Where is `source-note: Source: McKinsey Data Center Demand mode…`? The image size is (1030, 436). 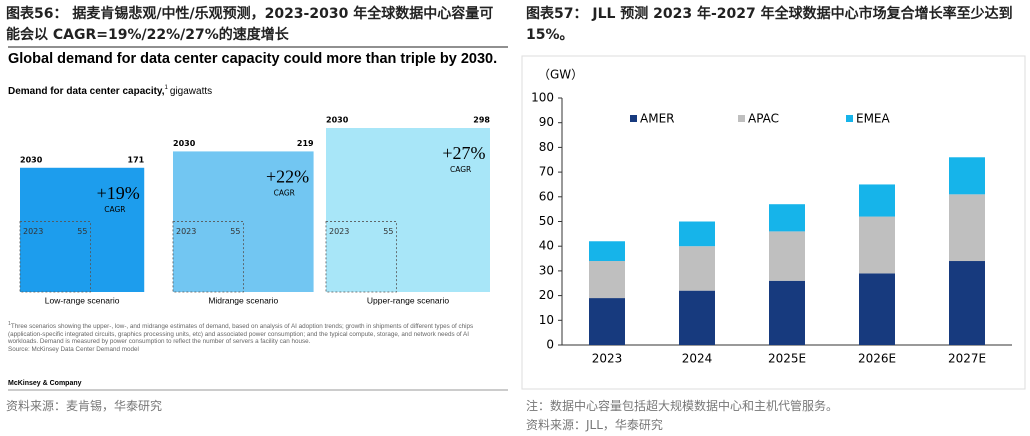
source-note: Source: McKinsey Data Center Demand mode… is located at coordinates (73, 349).